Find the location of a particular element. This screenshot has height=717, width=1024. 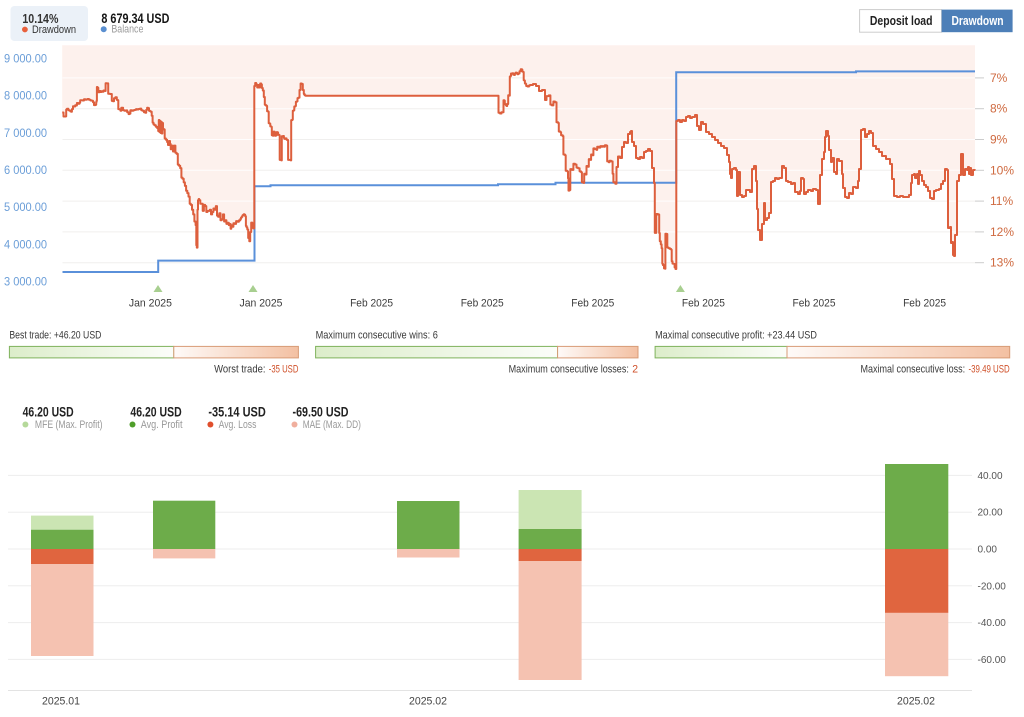

svg-text: -35 USD is located at coordinates (284, 370).